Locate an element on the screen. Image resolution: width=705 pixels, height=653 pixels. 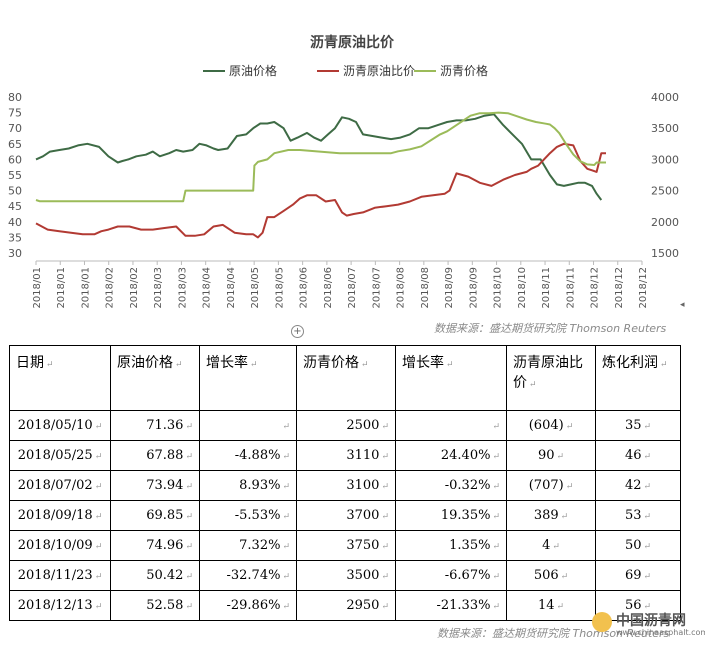
table-cell: 3700 ↵ is located at coordinates (346, 515).